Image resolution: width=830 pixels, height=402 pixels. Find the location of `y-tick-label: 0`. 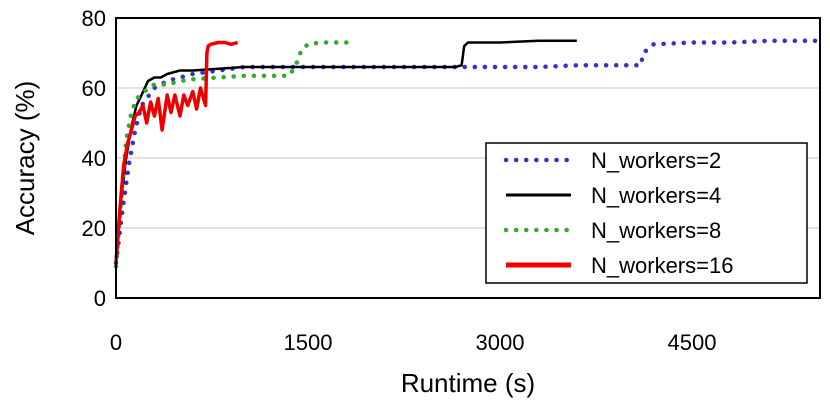

y-tick-label: 0 is located at coordinates (100, 298).